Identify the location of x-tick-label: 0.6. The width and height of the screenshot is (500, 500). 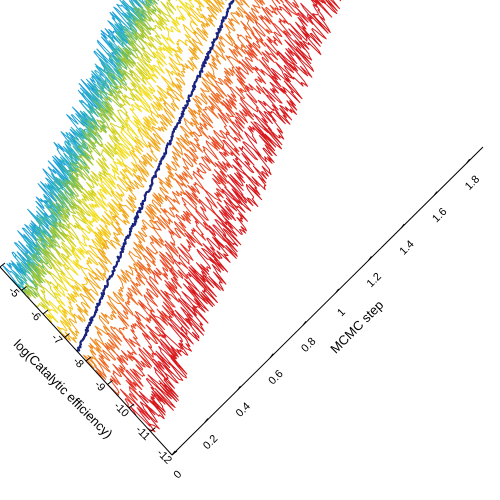
(275, 377).